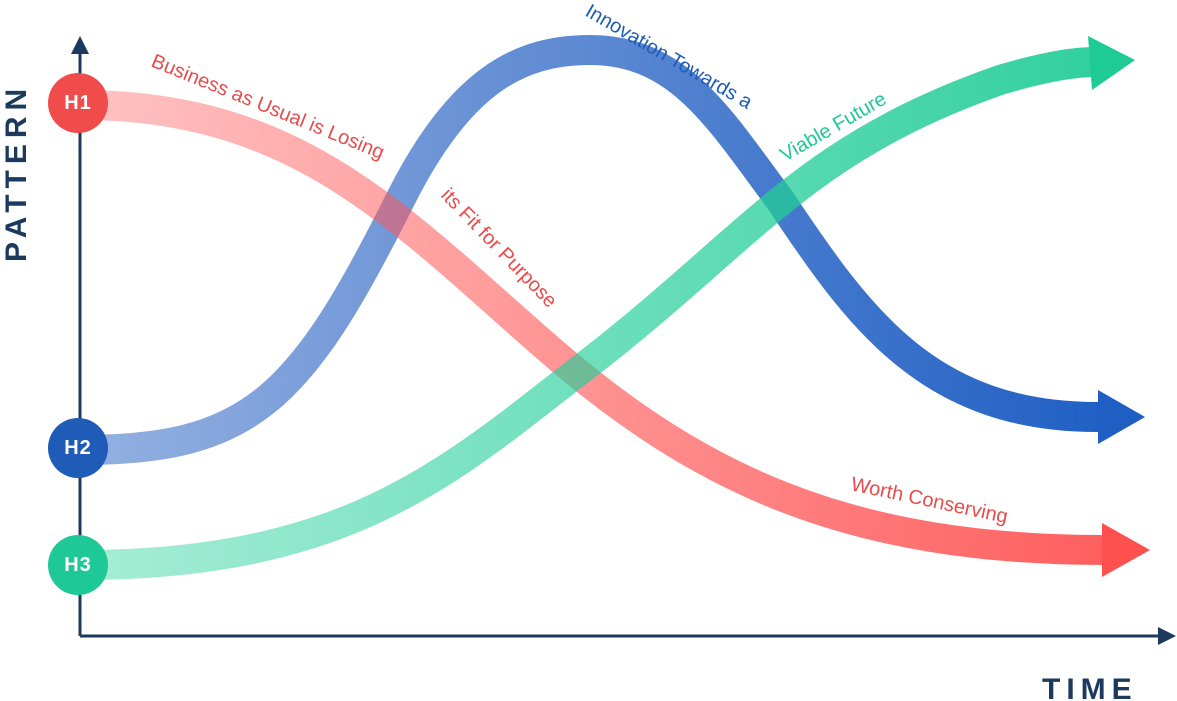  Describe the element at coordinates (1121, 417) in the screenshot. I see `h2-arrow` at that location.